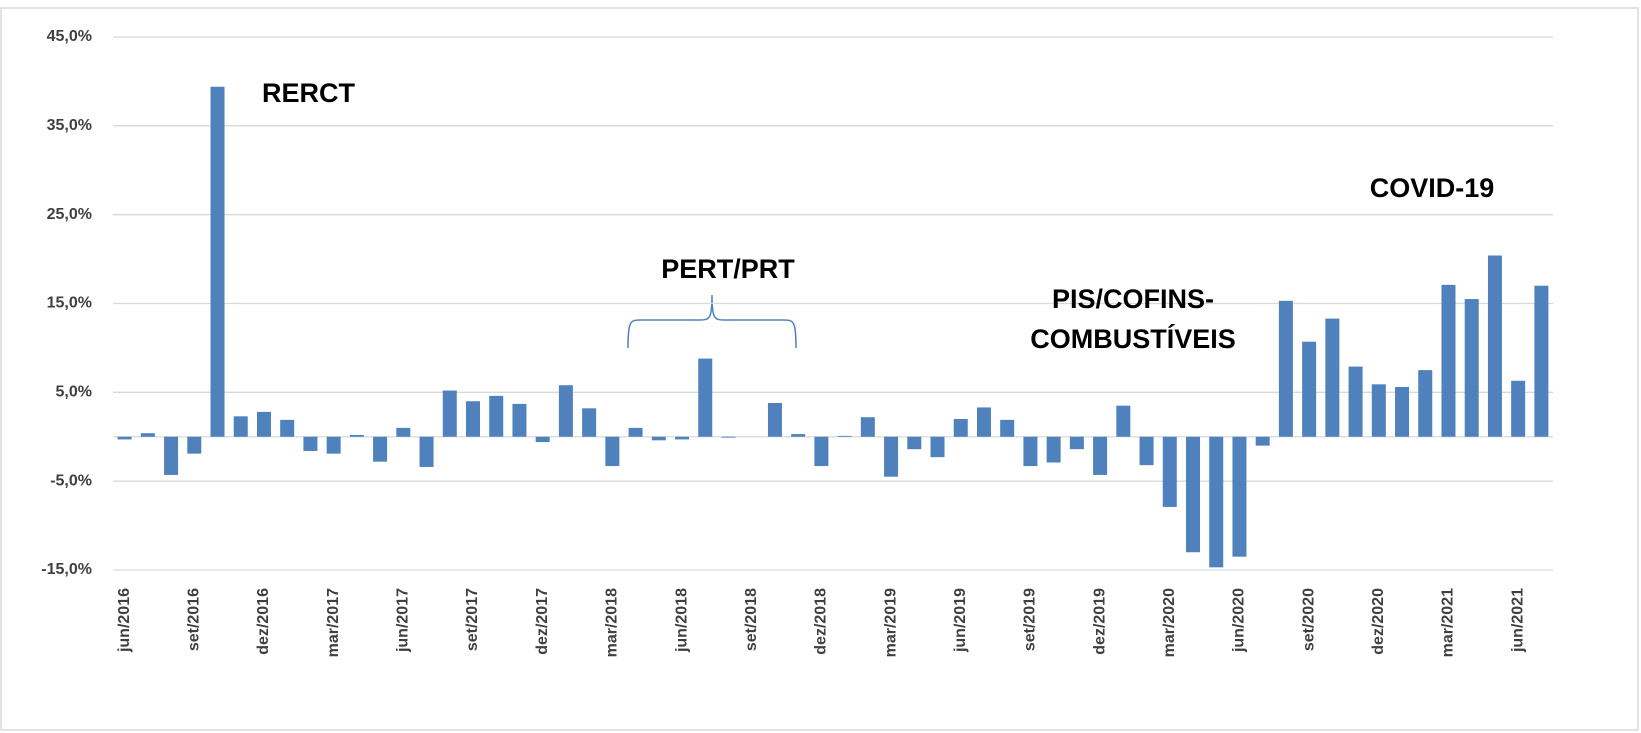 This screenshot has height=733, width=1641. What do you see at coordinates (1099, 621) in the screenshot?
I see `x-tick-label: dez/2019` at bounding box center [1099, 621].